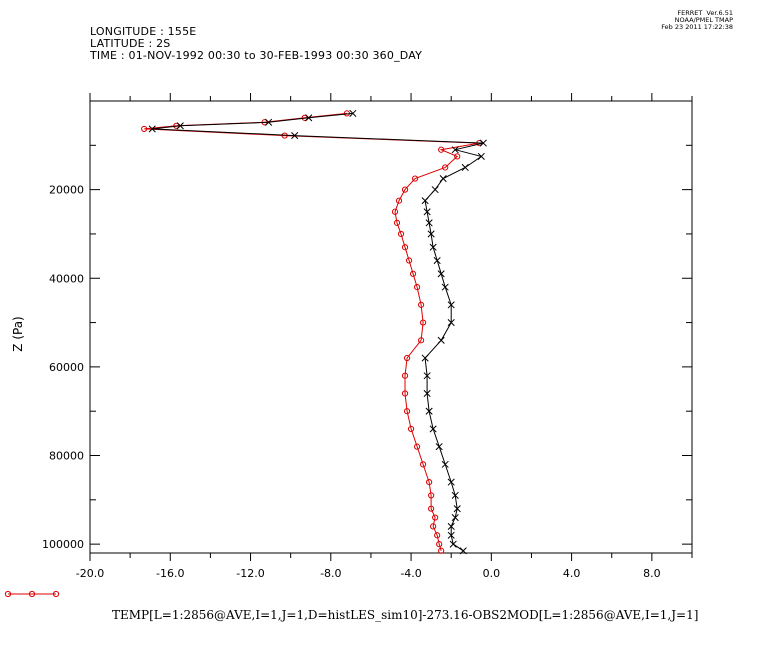 The image size is (768, 662). I want to click on x-tick-label: -16.0, so click(170, 573).